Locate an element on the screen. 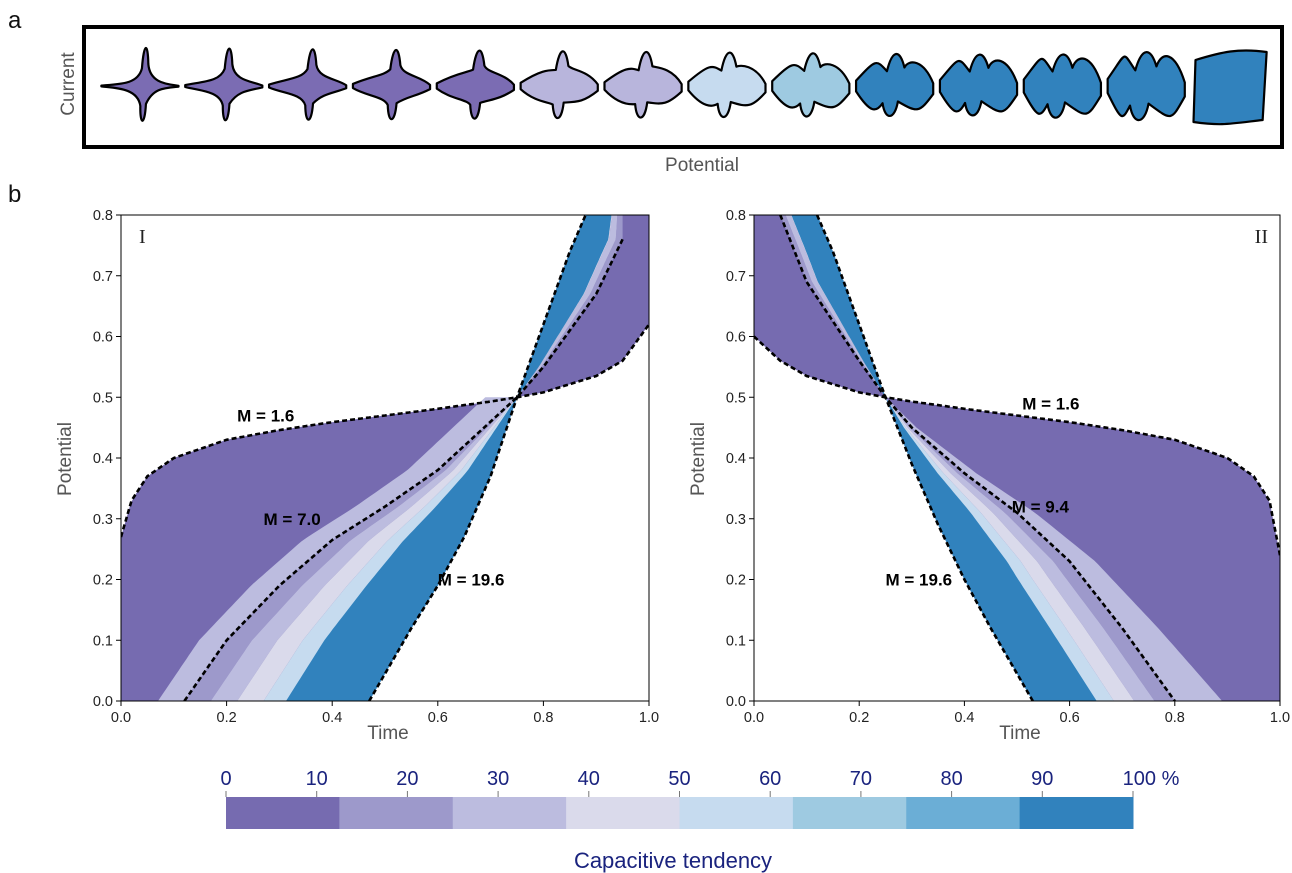 The image size is (1292, 873). colorbar-tick-label: 30 is located at coordinates (498, 779).